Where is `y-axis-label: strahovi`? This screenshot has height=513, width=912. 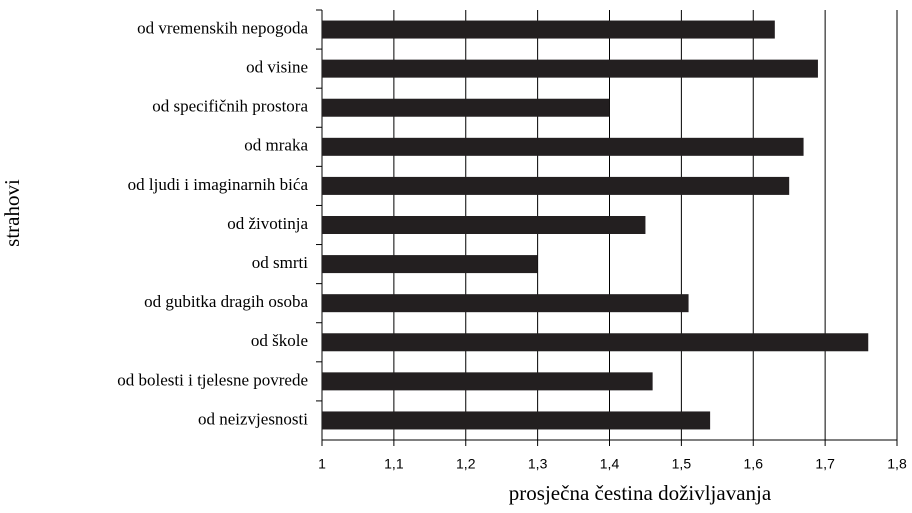
y-axis-label: strahovi is located at coordinates (12, 213).